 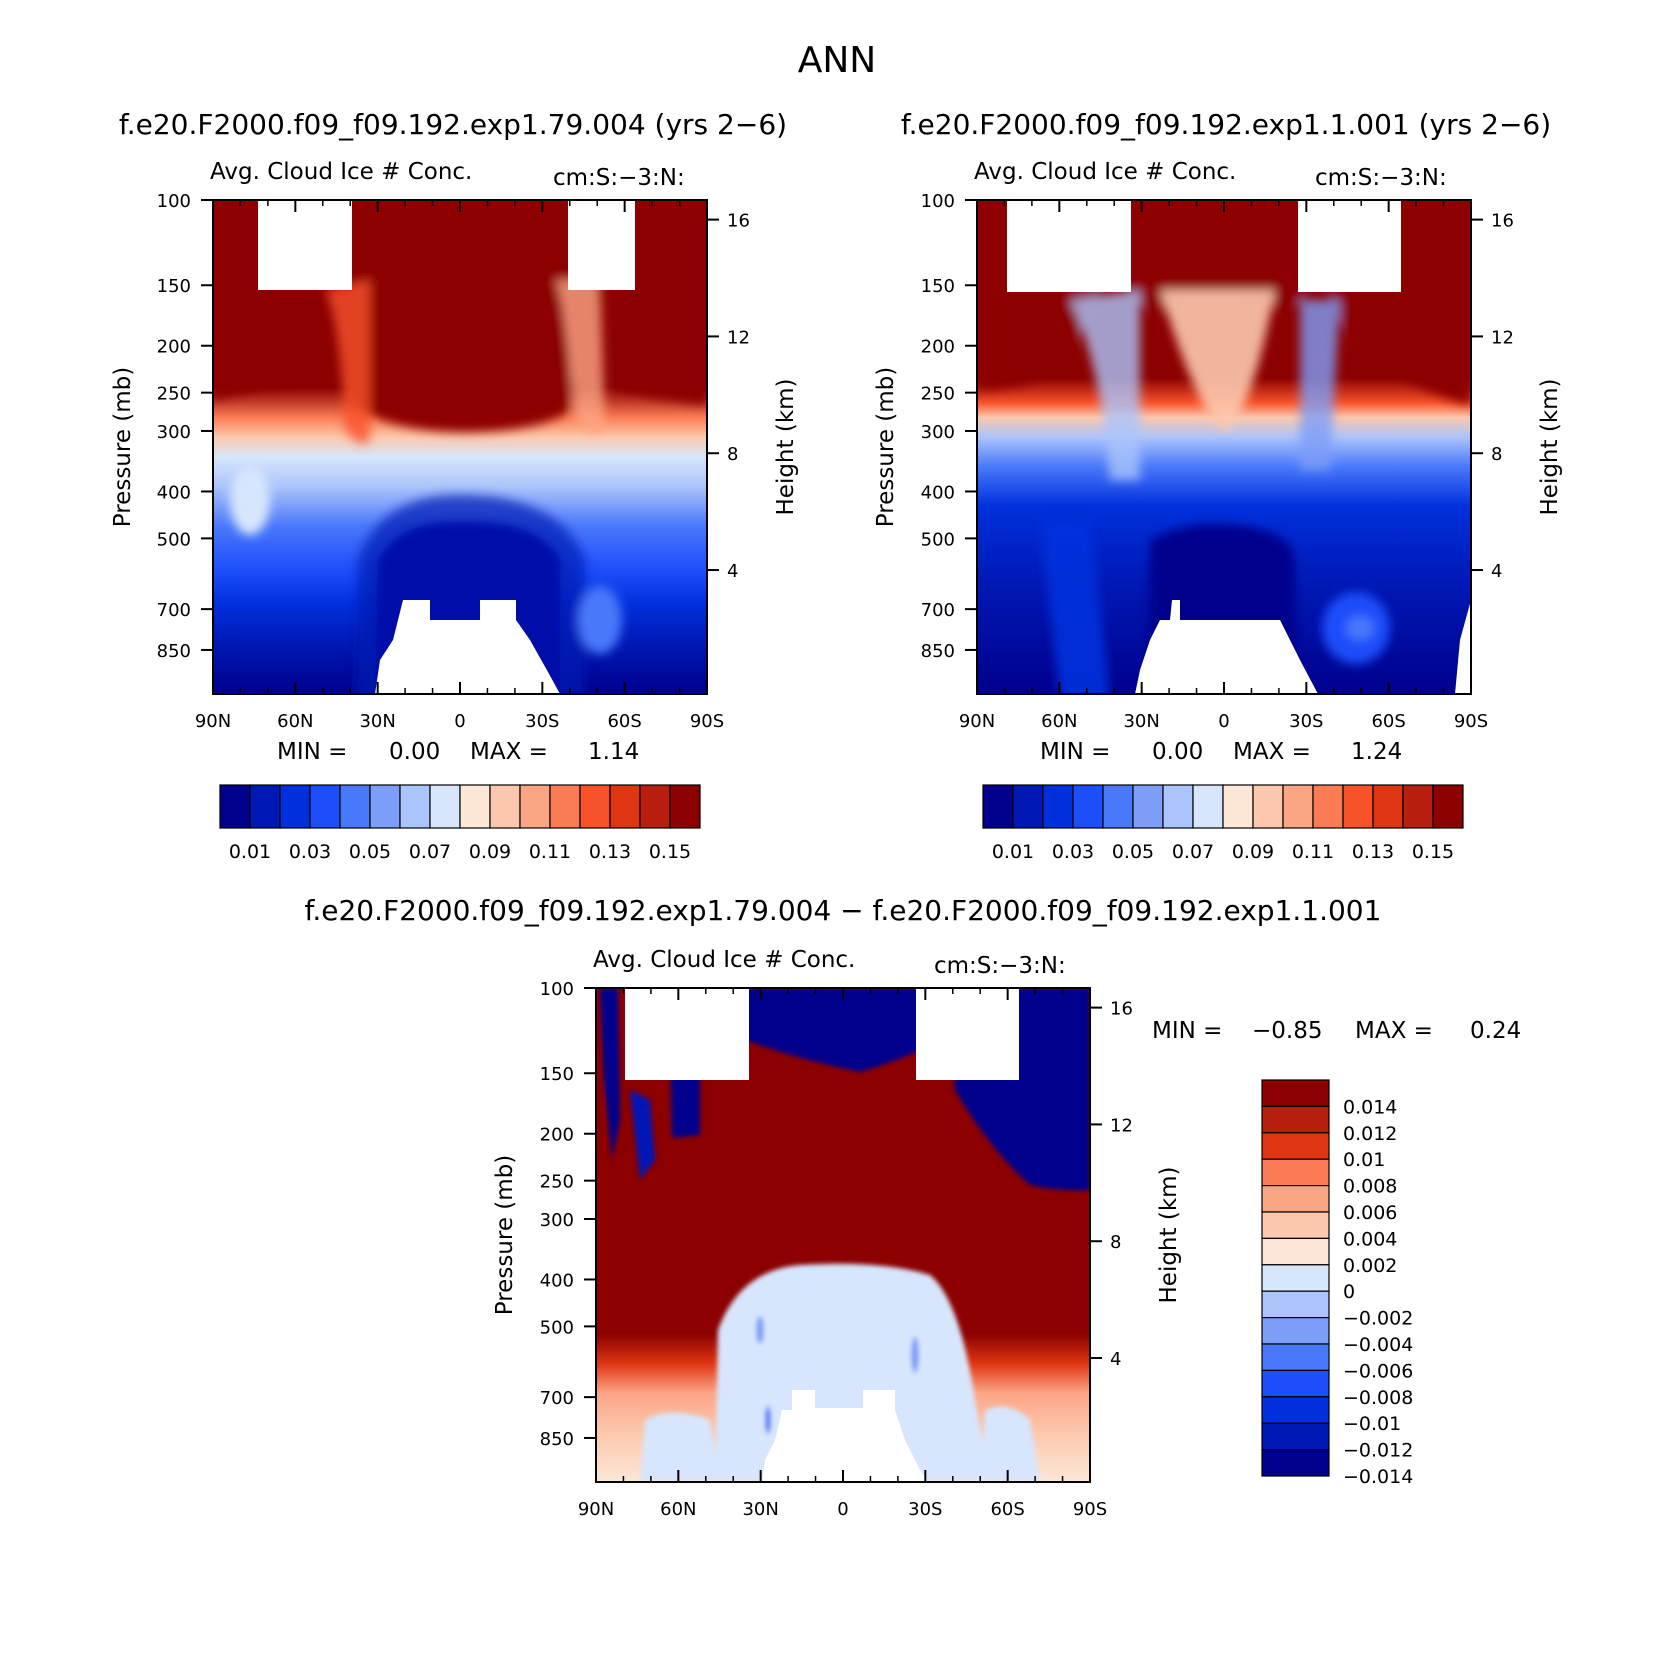 What do you see at coordinates (460, 447) in the screenshot?
I see `panel-top-left` at bounding box center [460, 447].